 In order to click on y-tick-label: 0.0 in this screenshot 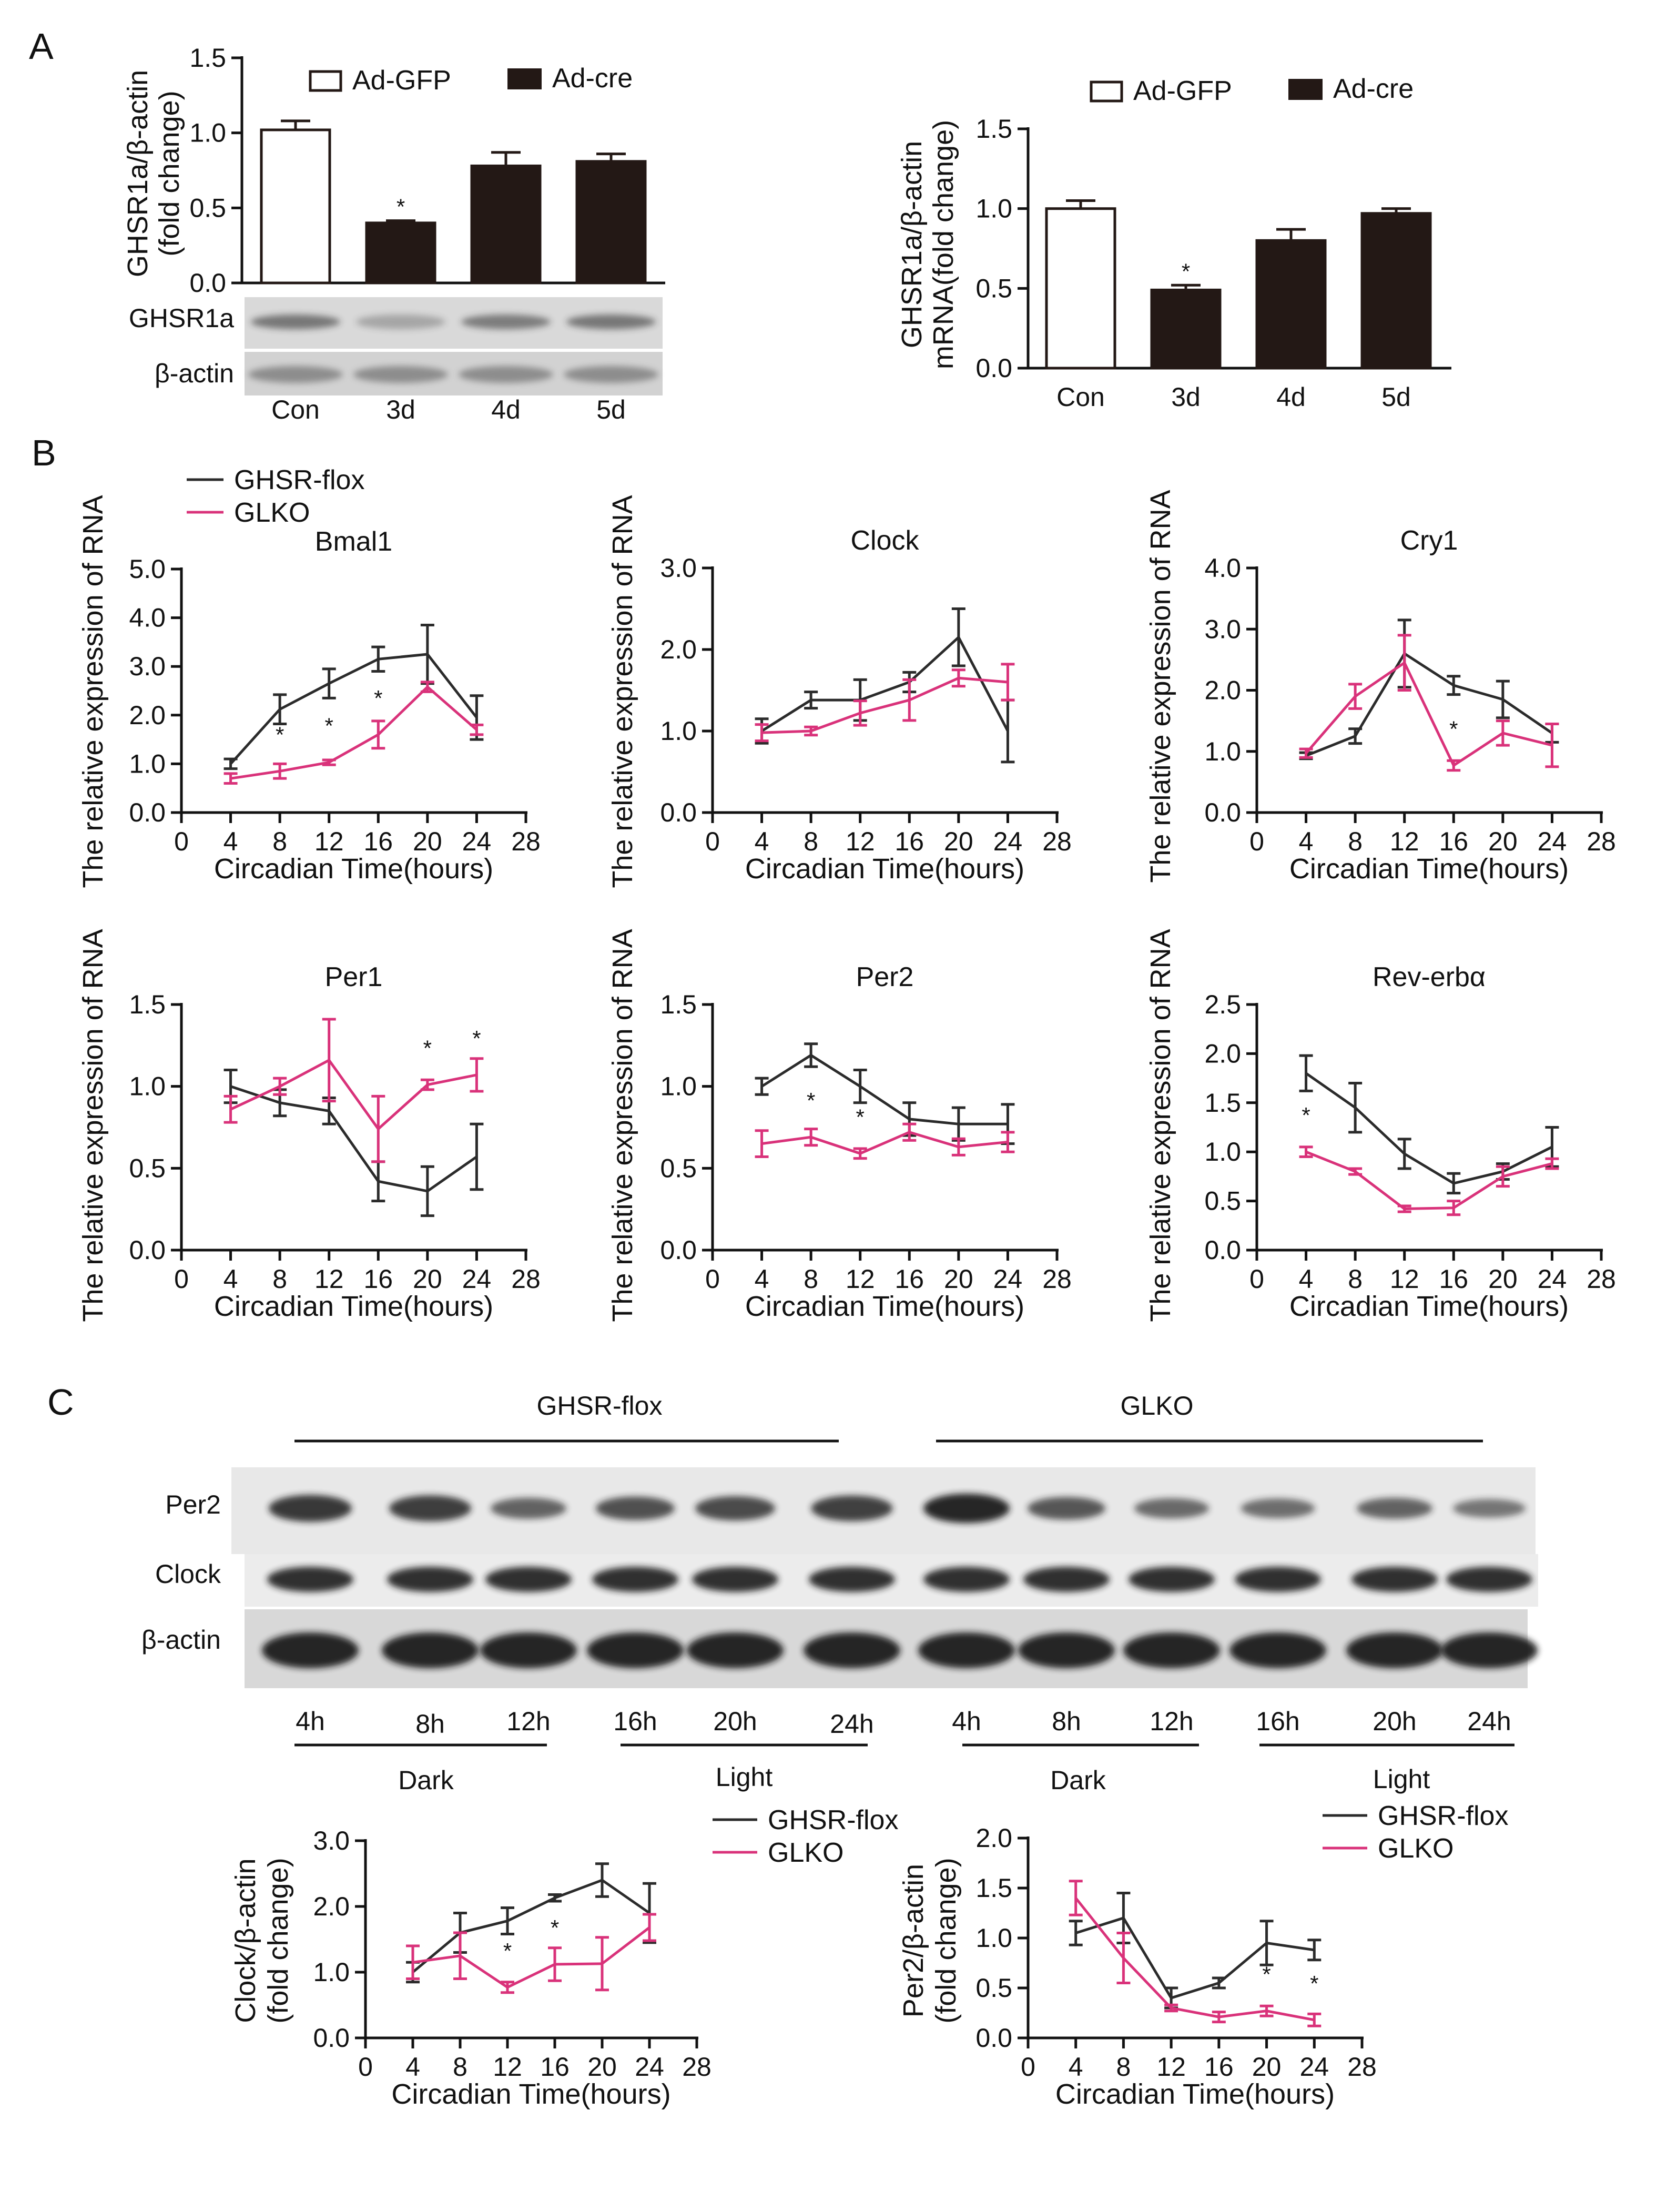, I will do `click(678, 1250)`.